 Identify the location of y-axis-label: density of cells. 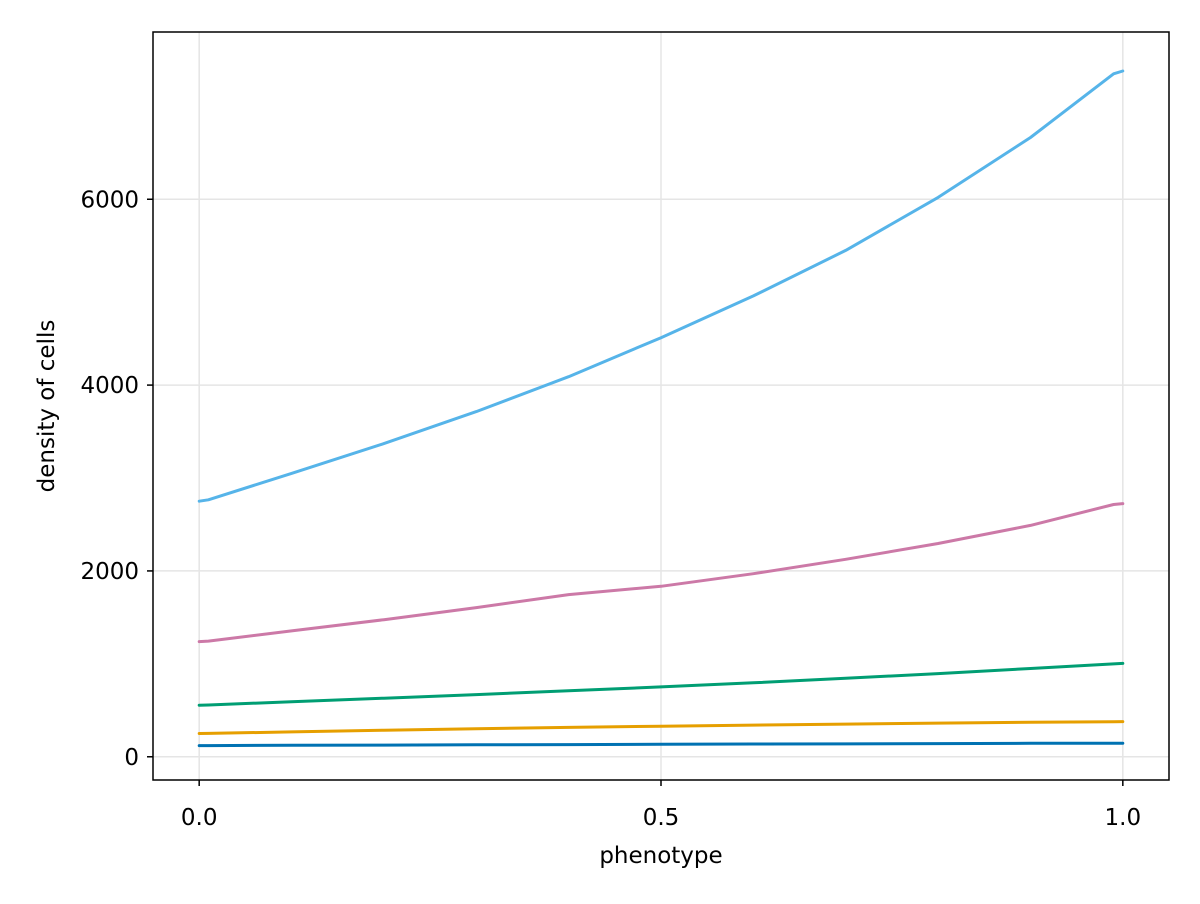
(47, 406).